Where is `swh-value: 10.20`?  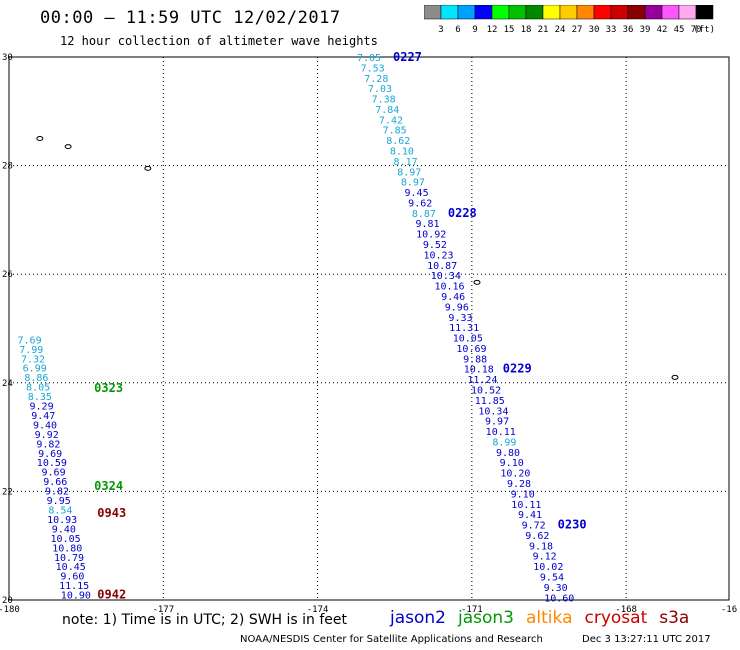
swh-value: 10.20 is located at coordinates (515, 474).